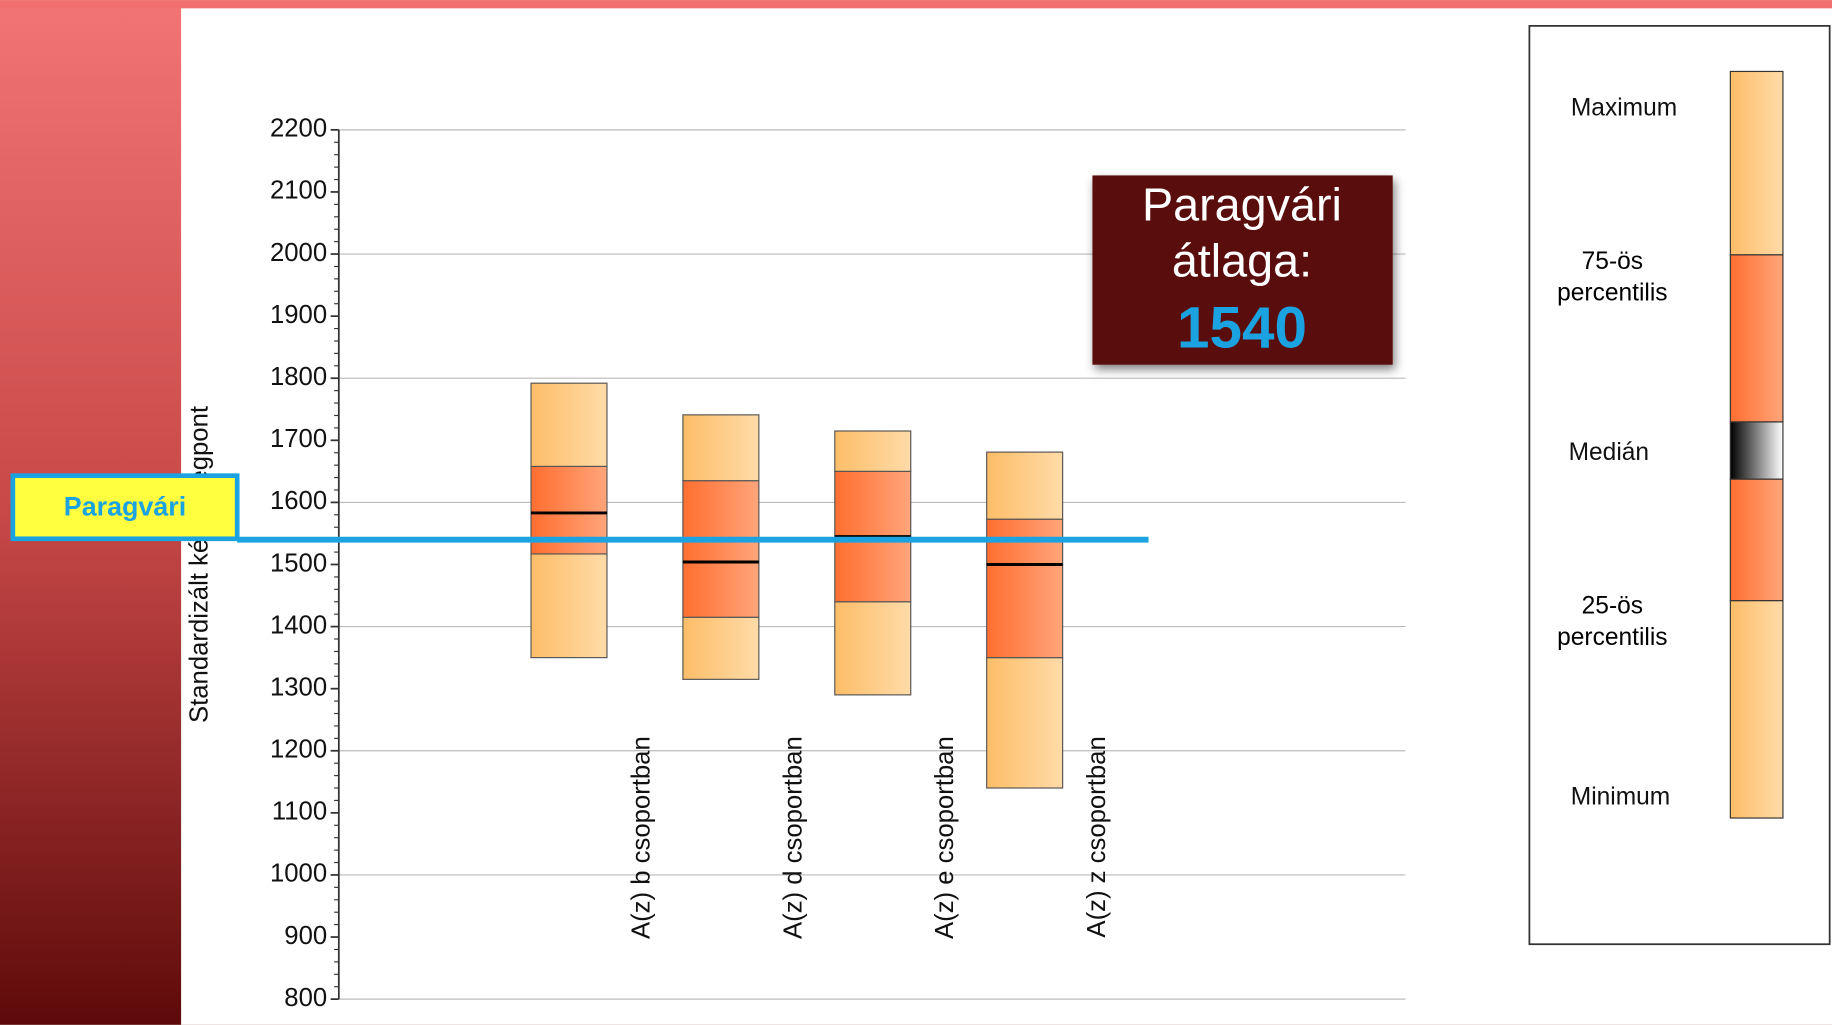 The width and height of the screenshot is (1832, 1025). Describe the element at coordinates (298, 750) in the screenshot. I see `y-tick-label: 1200` at that location.